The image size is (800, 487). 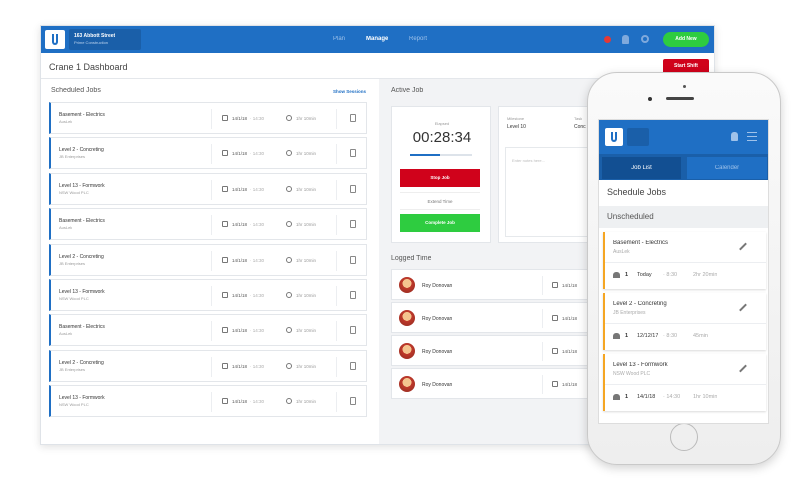 I want to click on app-logo, so click(x=614, y=137).